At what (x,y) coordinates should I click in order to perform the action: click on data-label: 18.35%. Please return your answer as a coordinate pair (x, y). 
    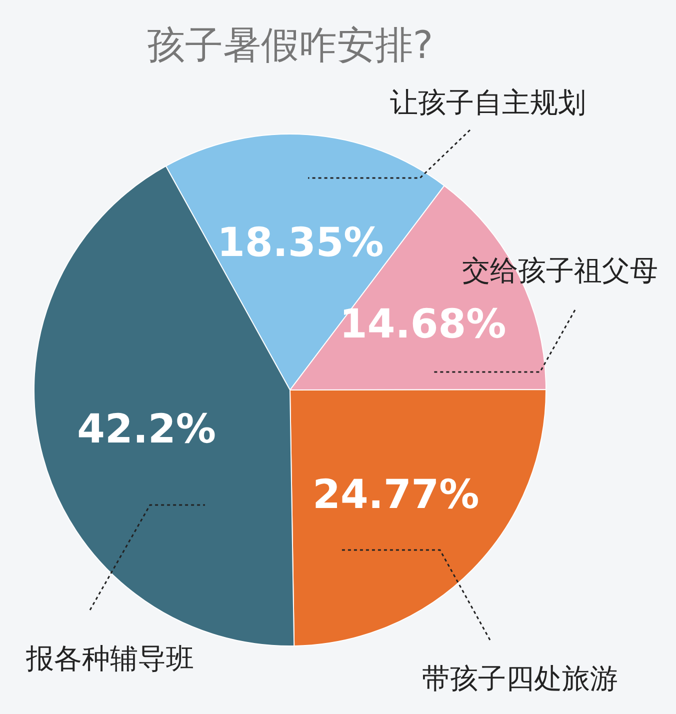
    Looking at the image, I should click on (300, 243).